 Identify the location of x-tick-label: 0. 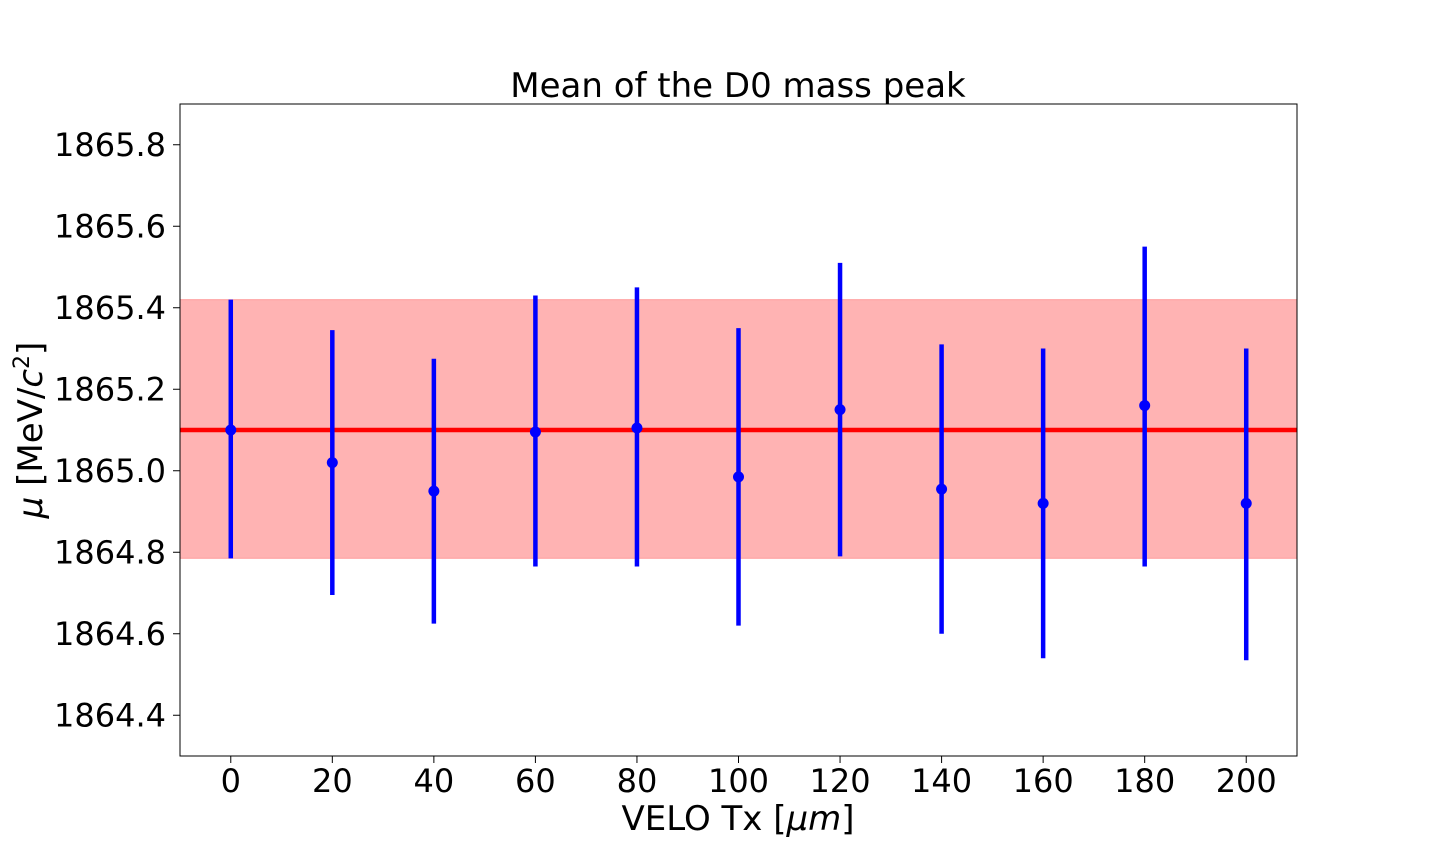
(231, 781).